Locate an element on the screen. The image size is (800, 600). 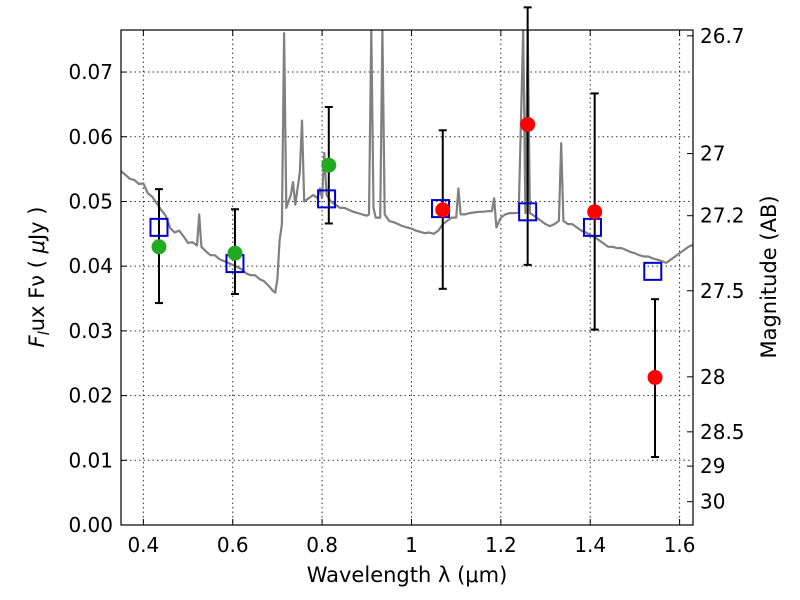
x-tick-label: 0.4 is located at coordinates (143, 545).